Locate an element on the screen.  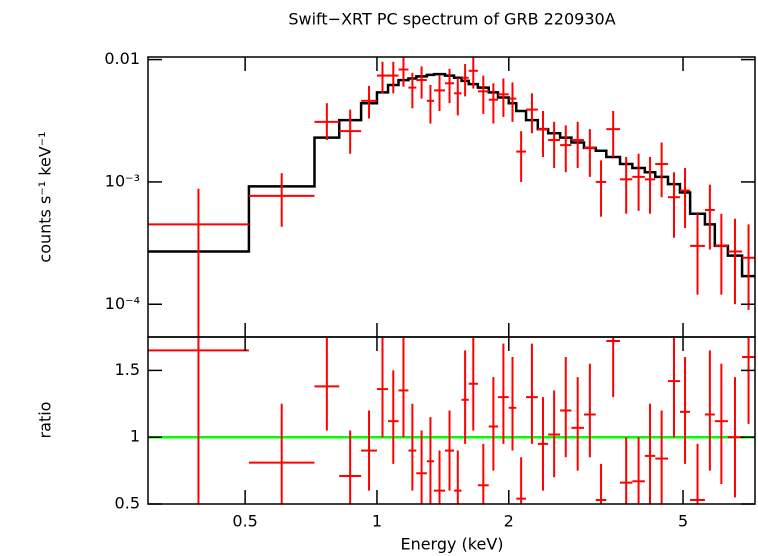
y-tick-label: 0.5 is located at coordinates (127, 503).